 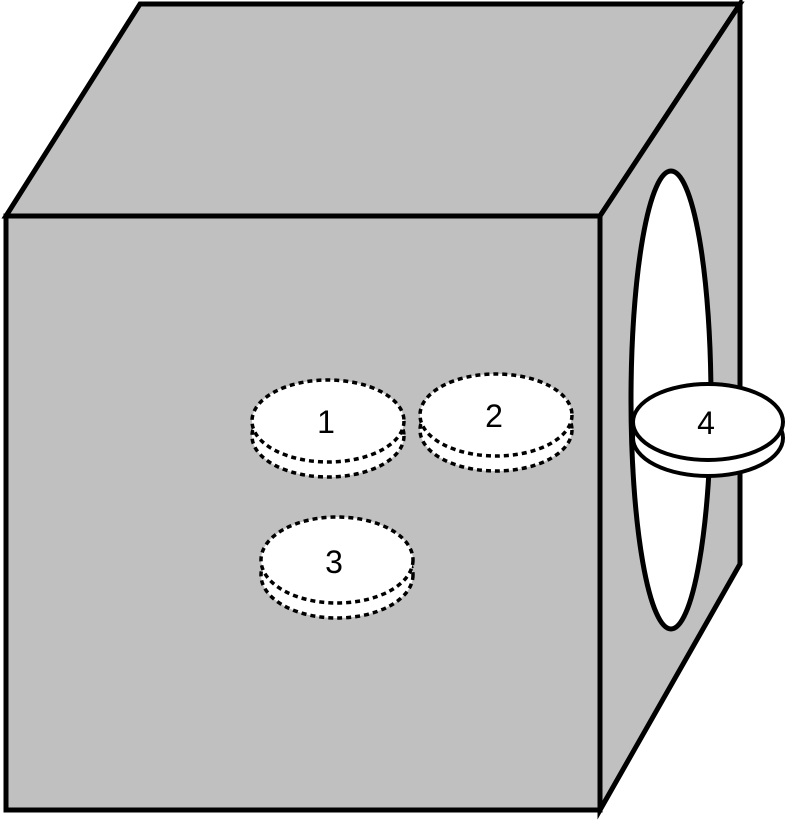 I want to click on coin-1: 1, so click(x=328, y=428).